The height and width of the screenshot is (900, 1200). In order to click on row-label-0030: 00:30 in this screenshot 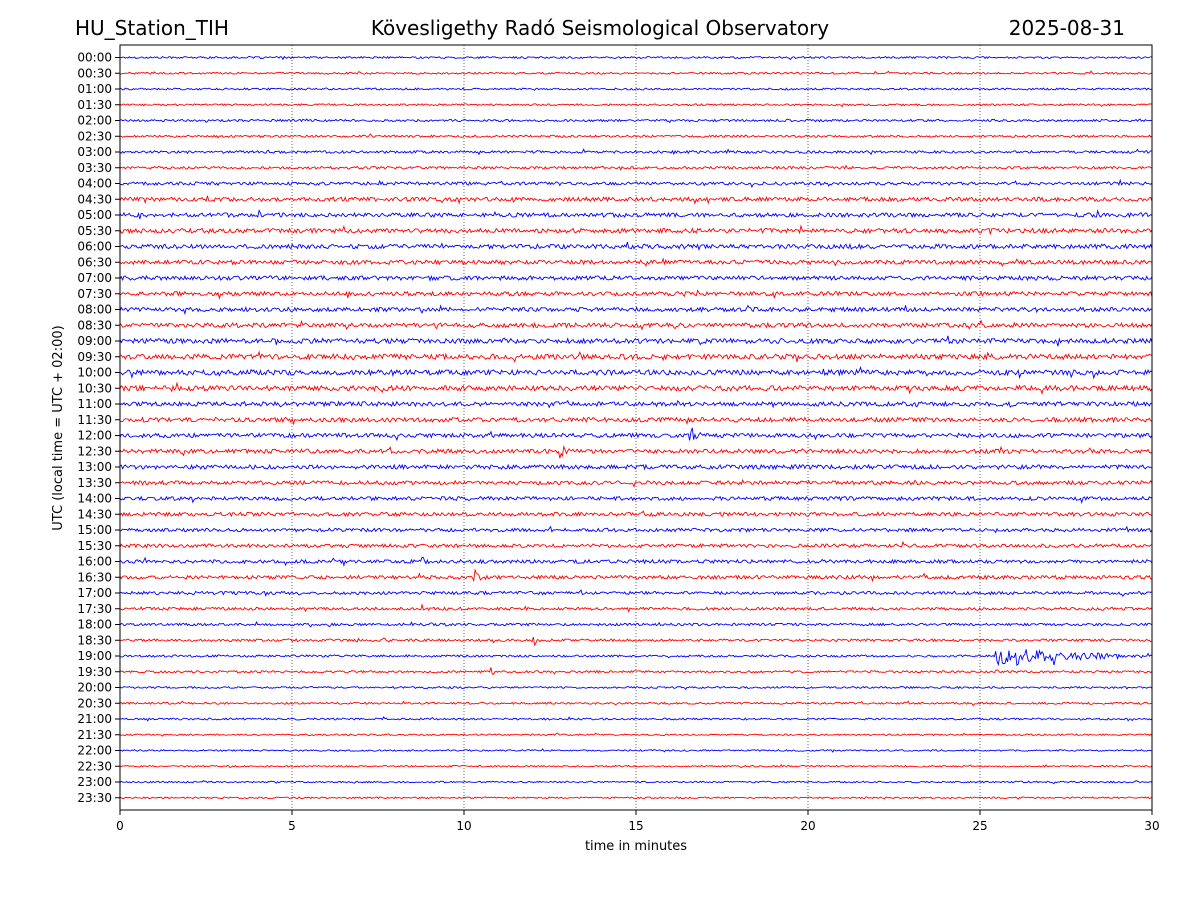, I will do `click(94, 73)`.